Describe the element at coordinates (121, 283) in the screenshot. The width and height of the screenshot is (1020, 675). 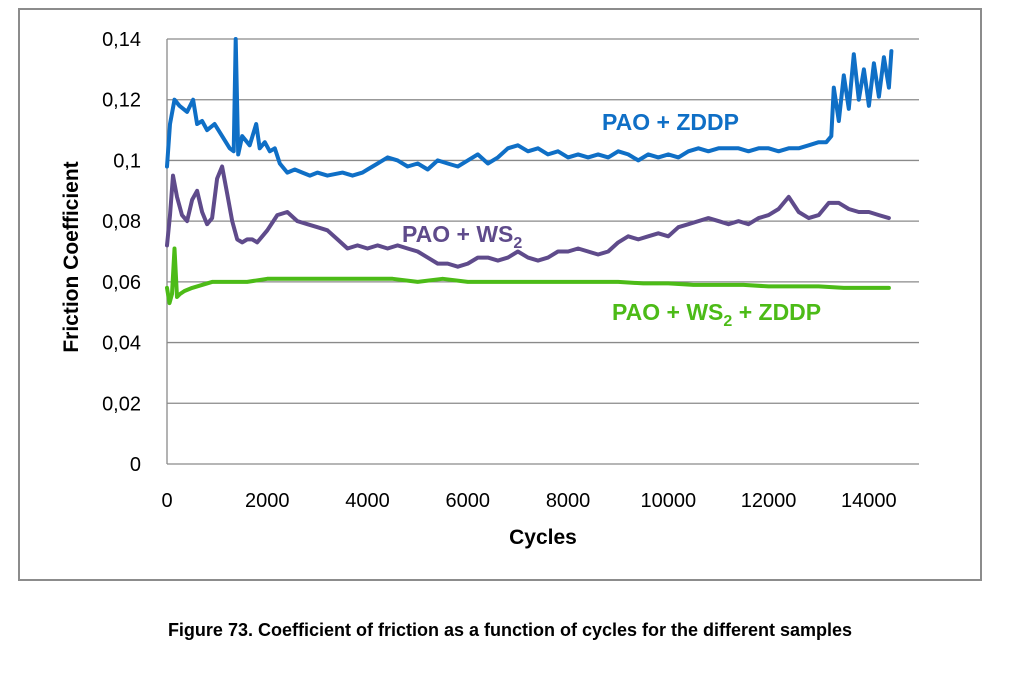
I see `y-tick-label: 0,06` at that location.